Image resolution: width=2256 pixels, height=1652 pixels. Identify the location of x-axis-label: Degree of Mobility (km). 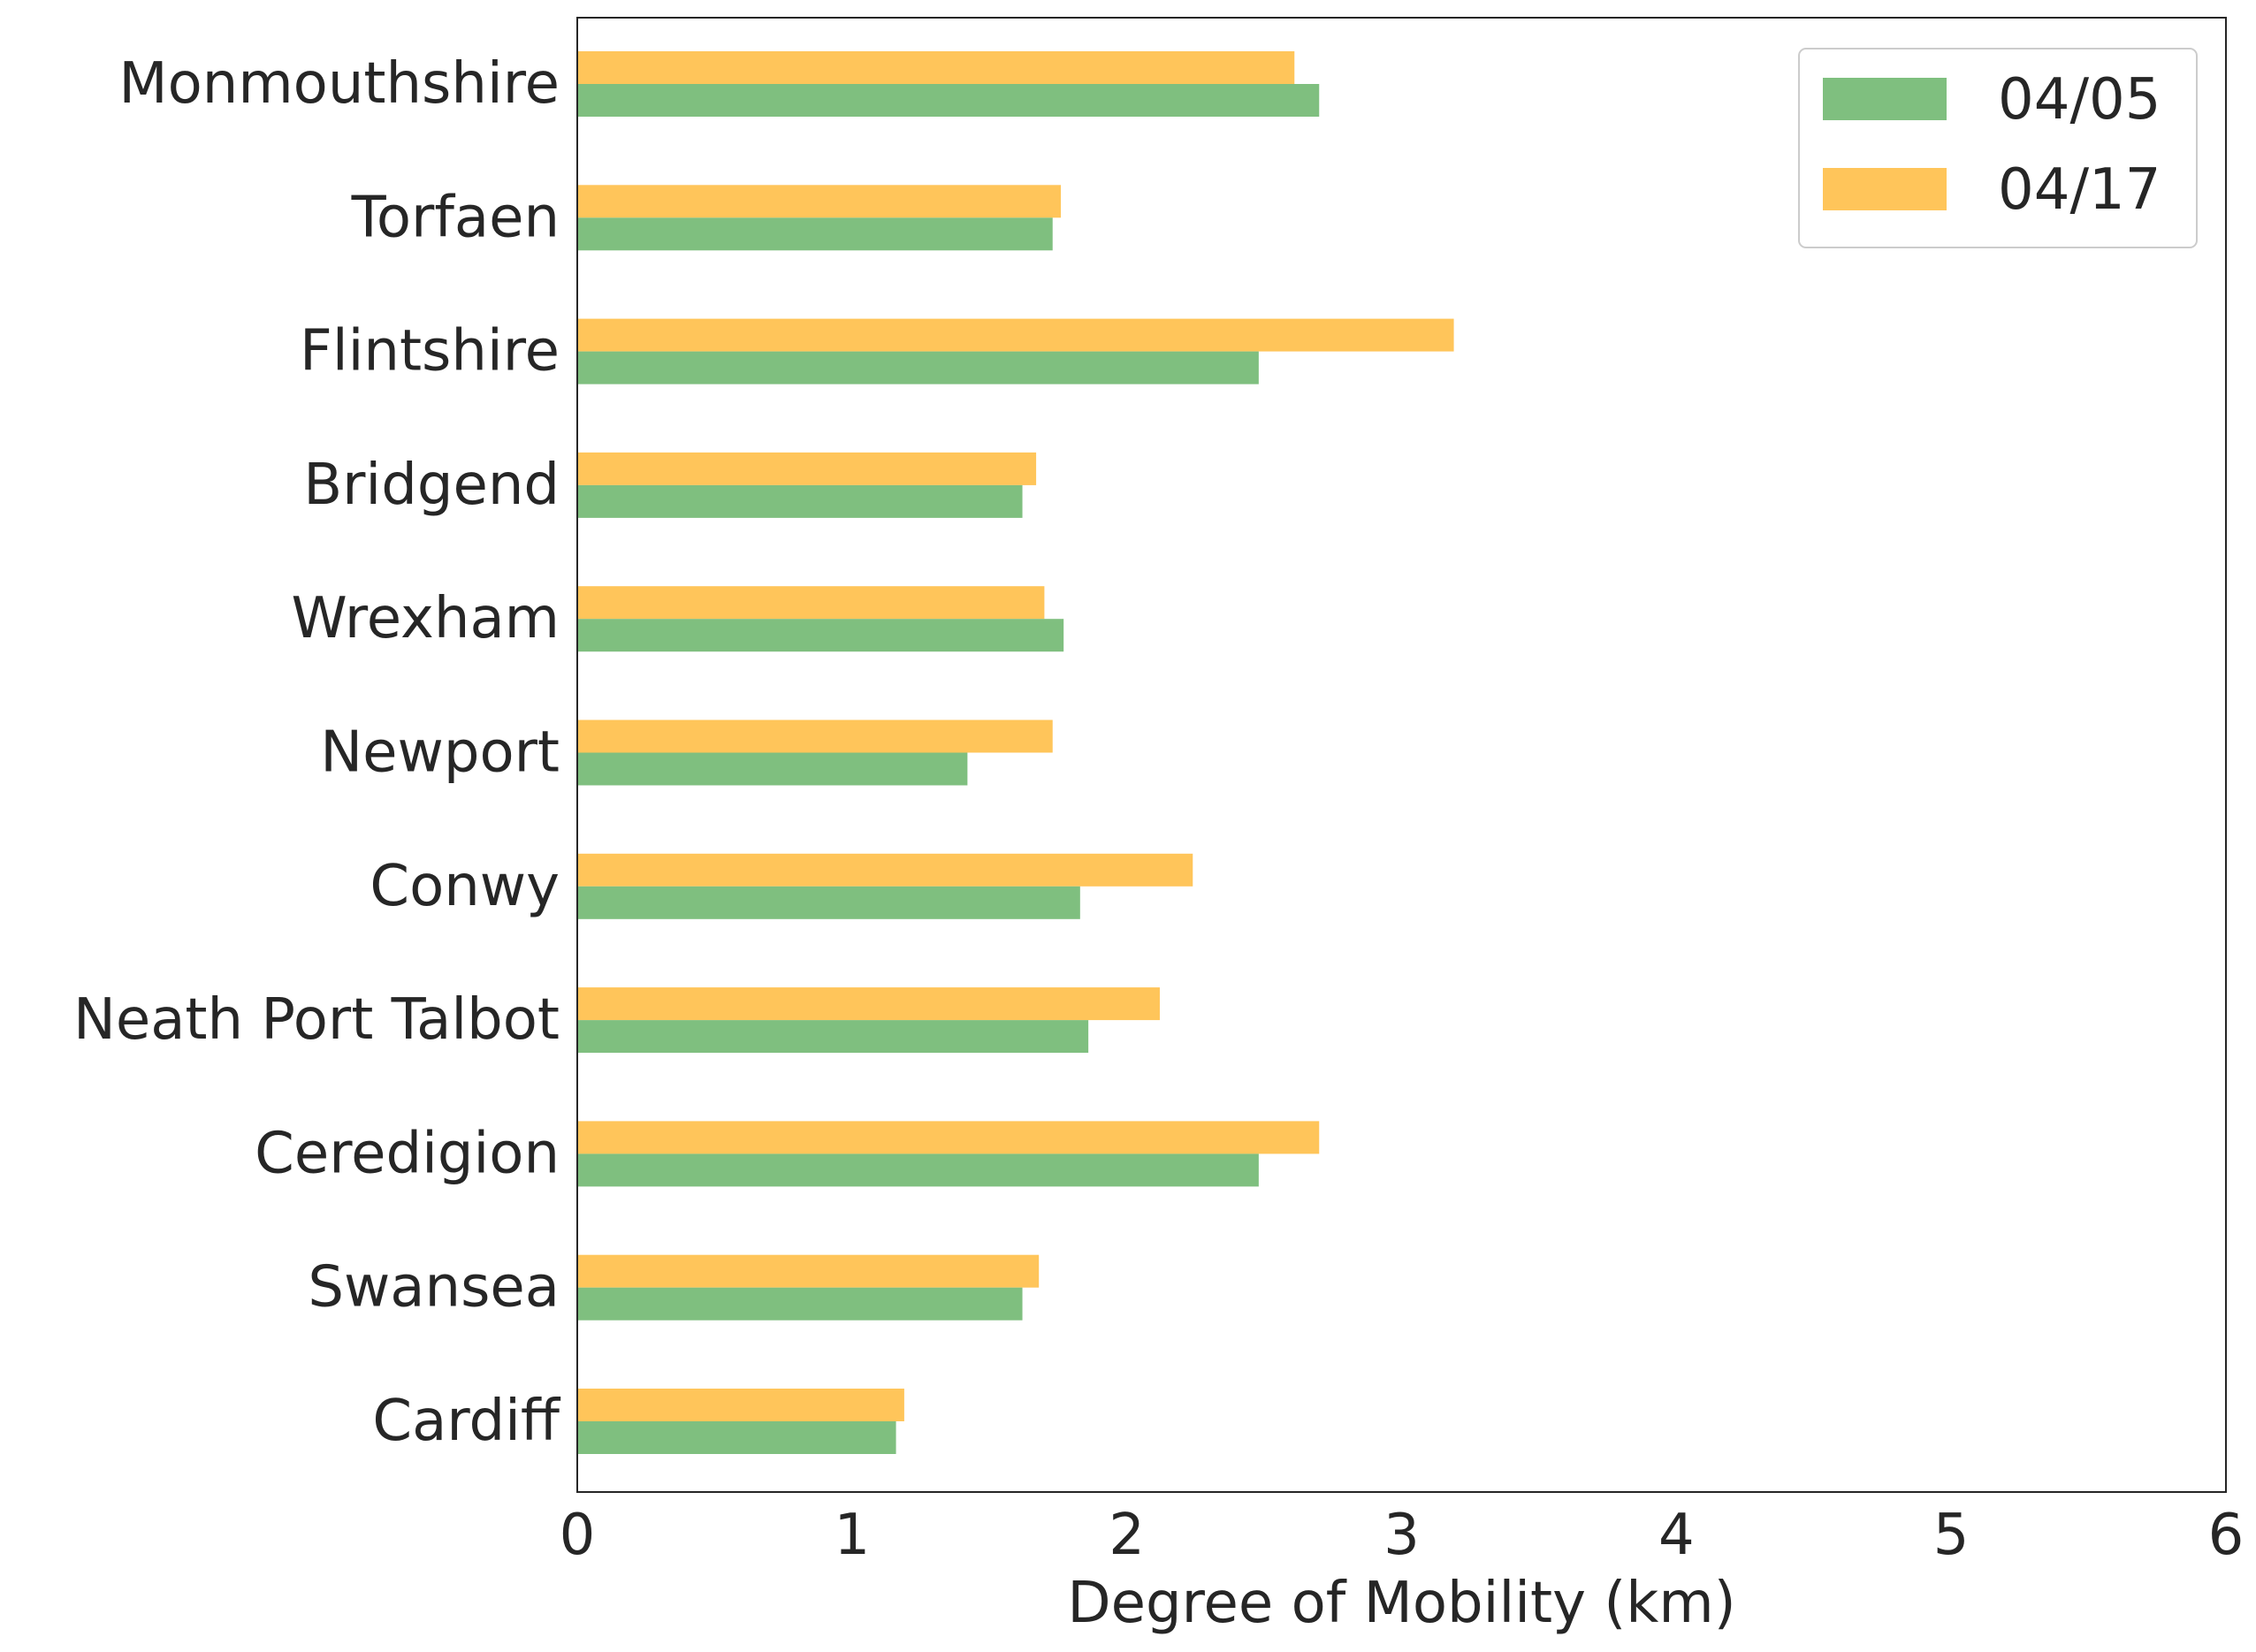
(1401, 1604).